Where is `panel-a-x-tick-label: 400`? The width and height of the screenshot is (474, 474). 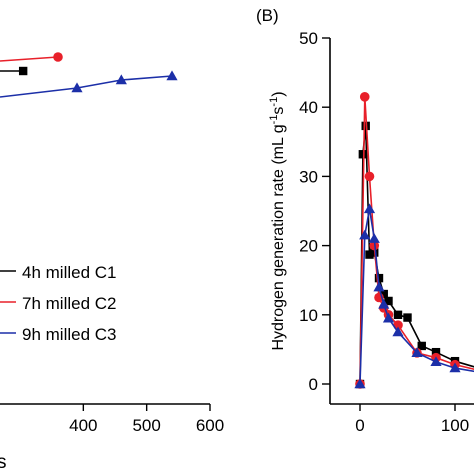 panel-a-x-tick-label: 400 is located at coordinates (83, 425).